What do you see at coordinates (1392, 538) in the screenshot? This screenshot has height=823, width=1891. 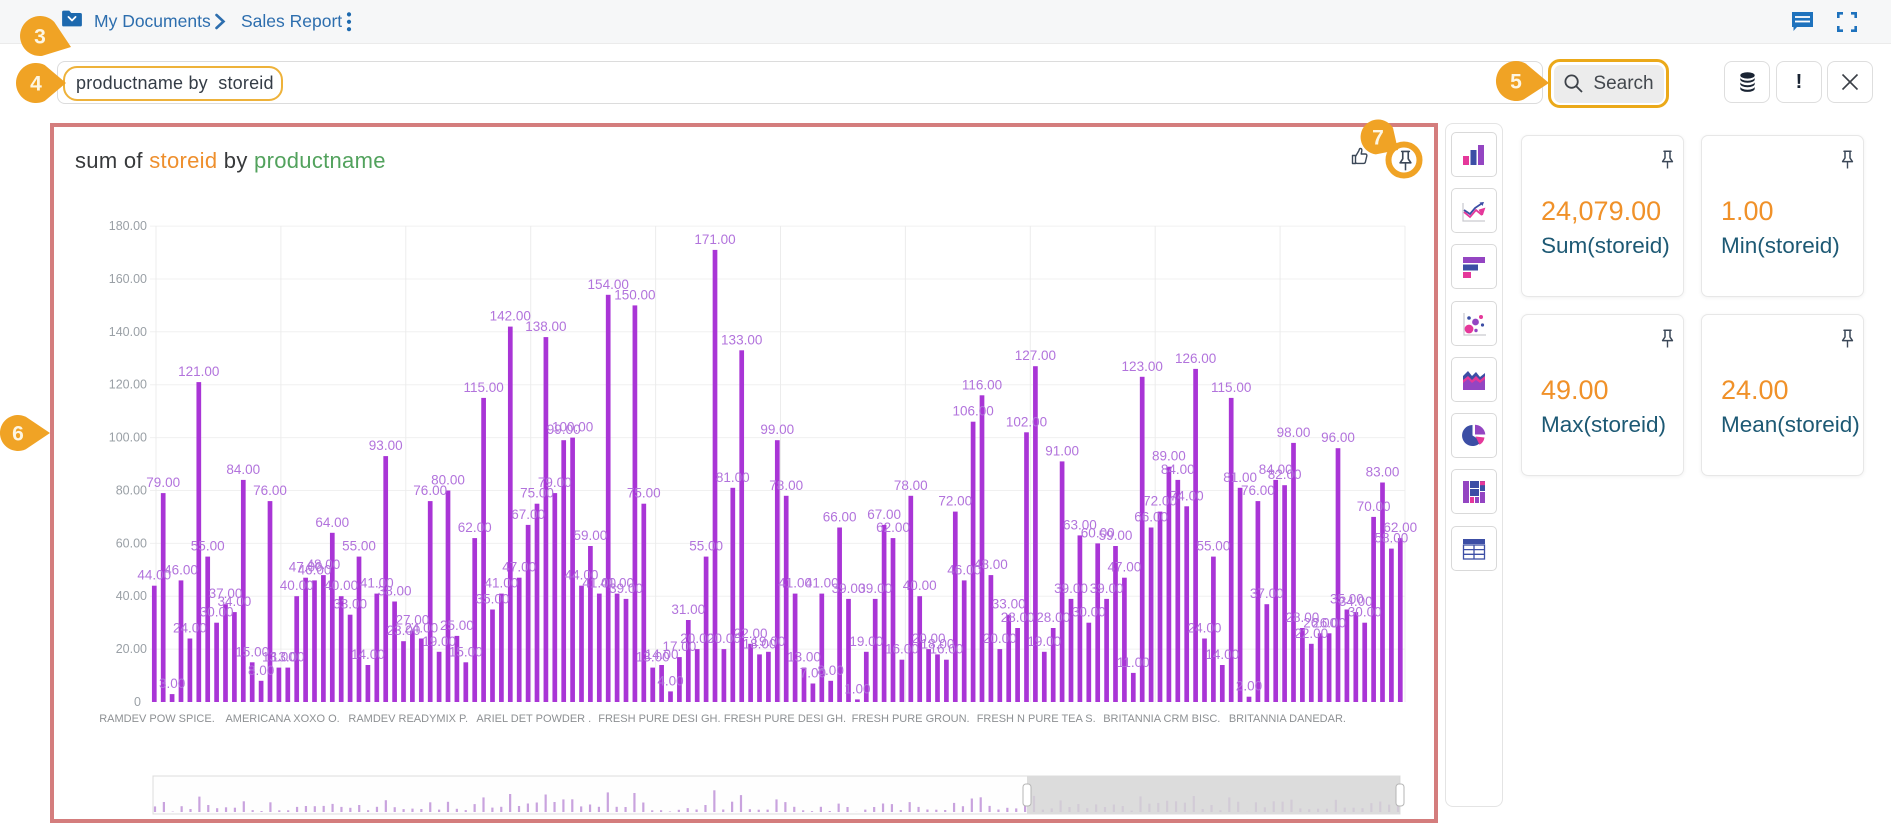 I see `svg-text: 58.00` at bounding box center [1392, 538].